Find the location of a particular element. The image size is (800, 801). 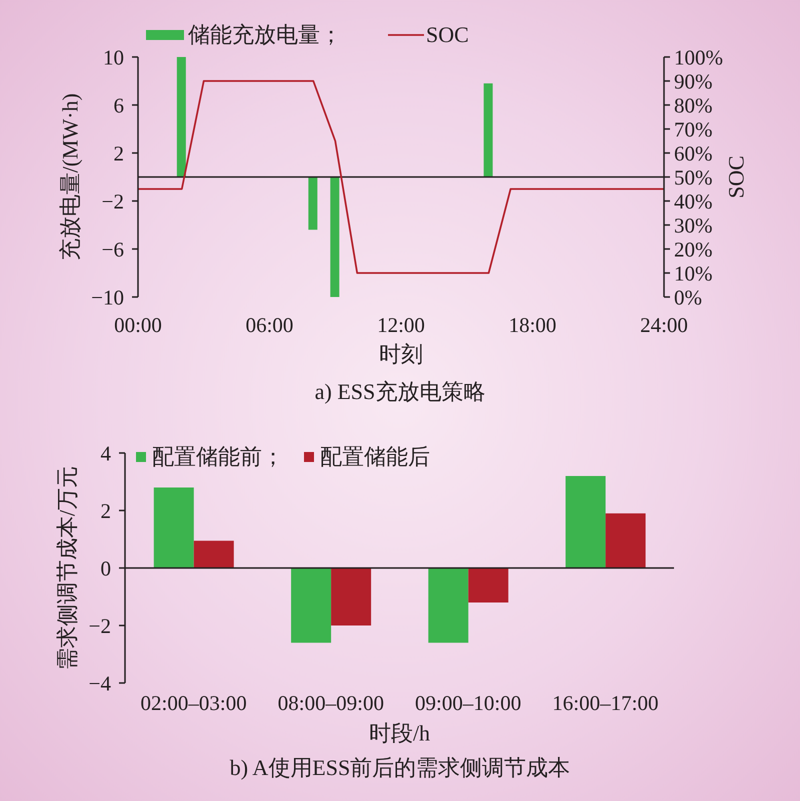

x-tick-label: 00:00 is located at coordinates (138, 324).